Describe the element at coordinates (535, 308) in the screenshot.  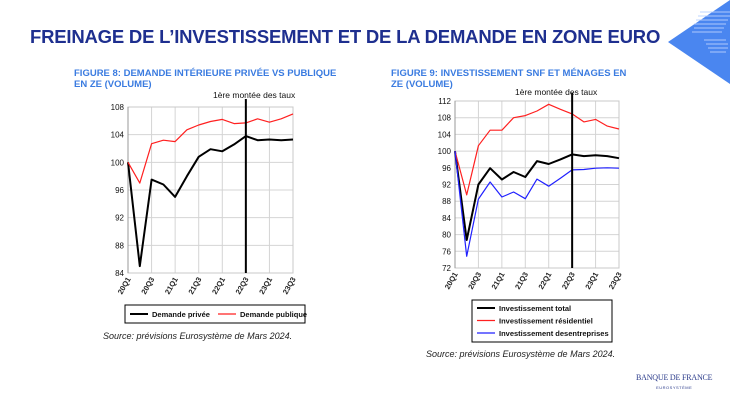
I see `legend-label: Investissement total` at that location.